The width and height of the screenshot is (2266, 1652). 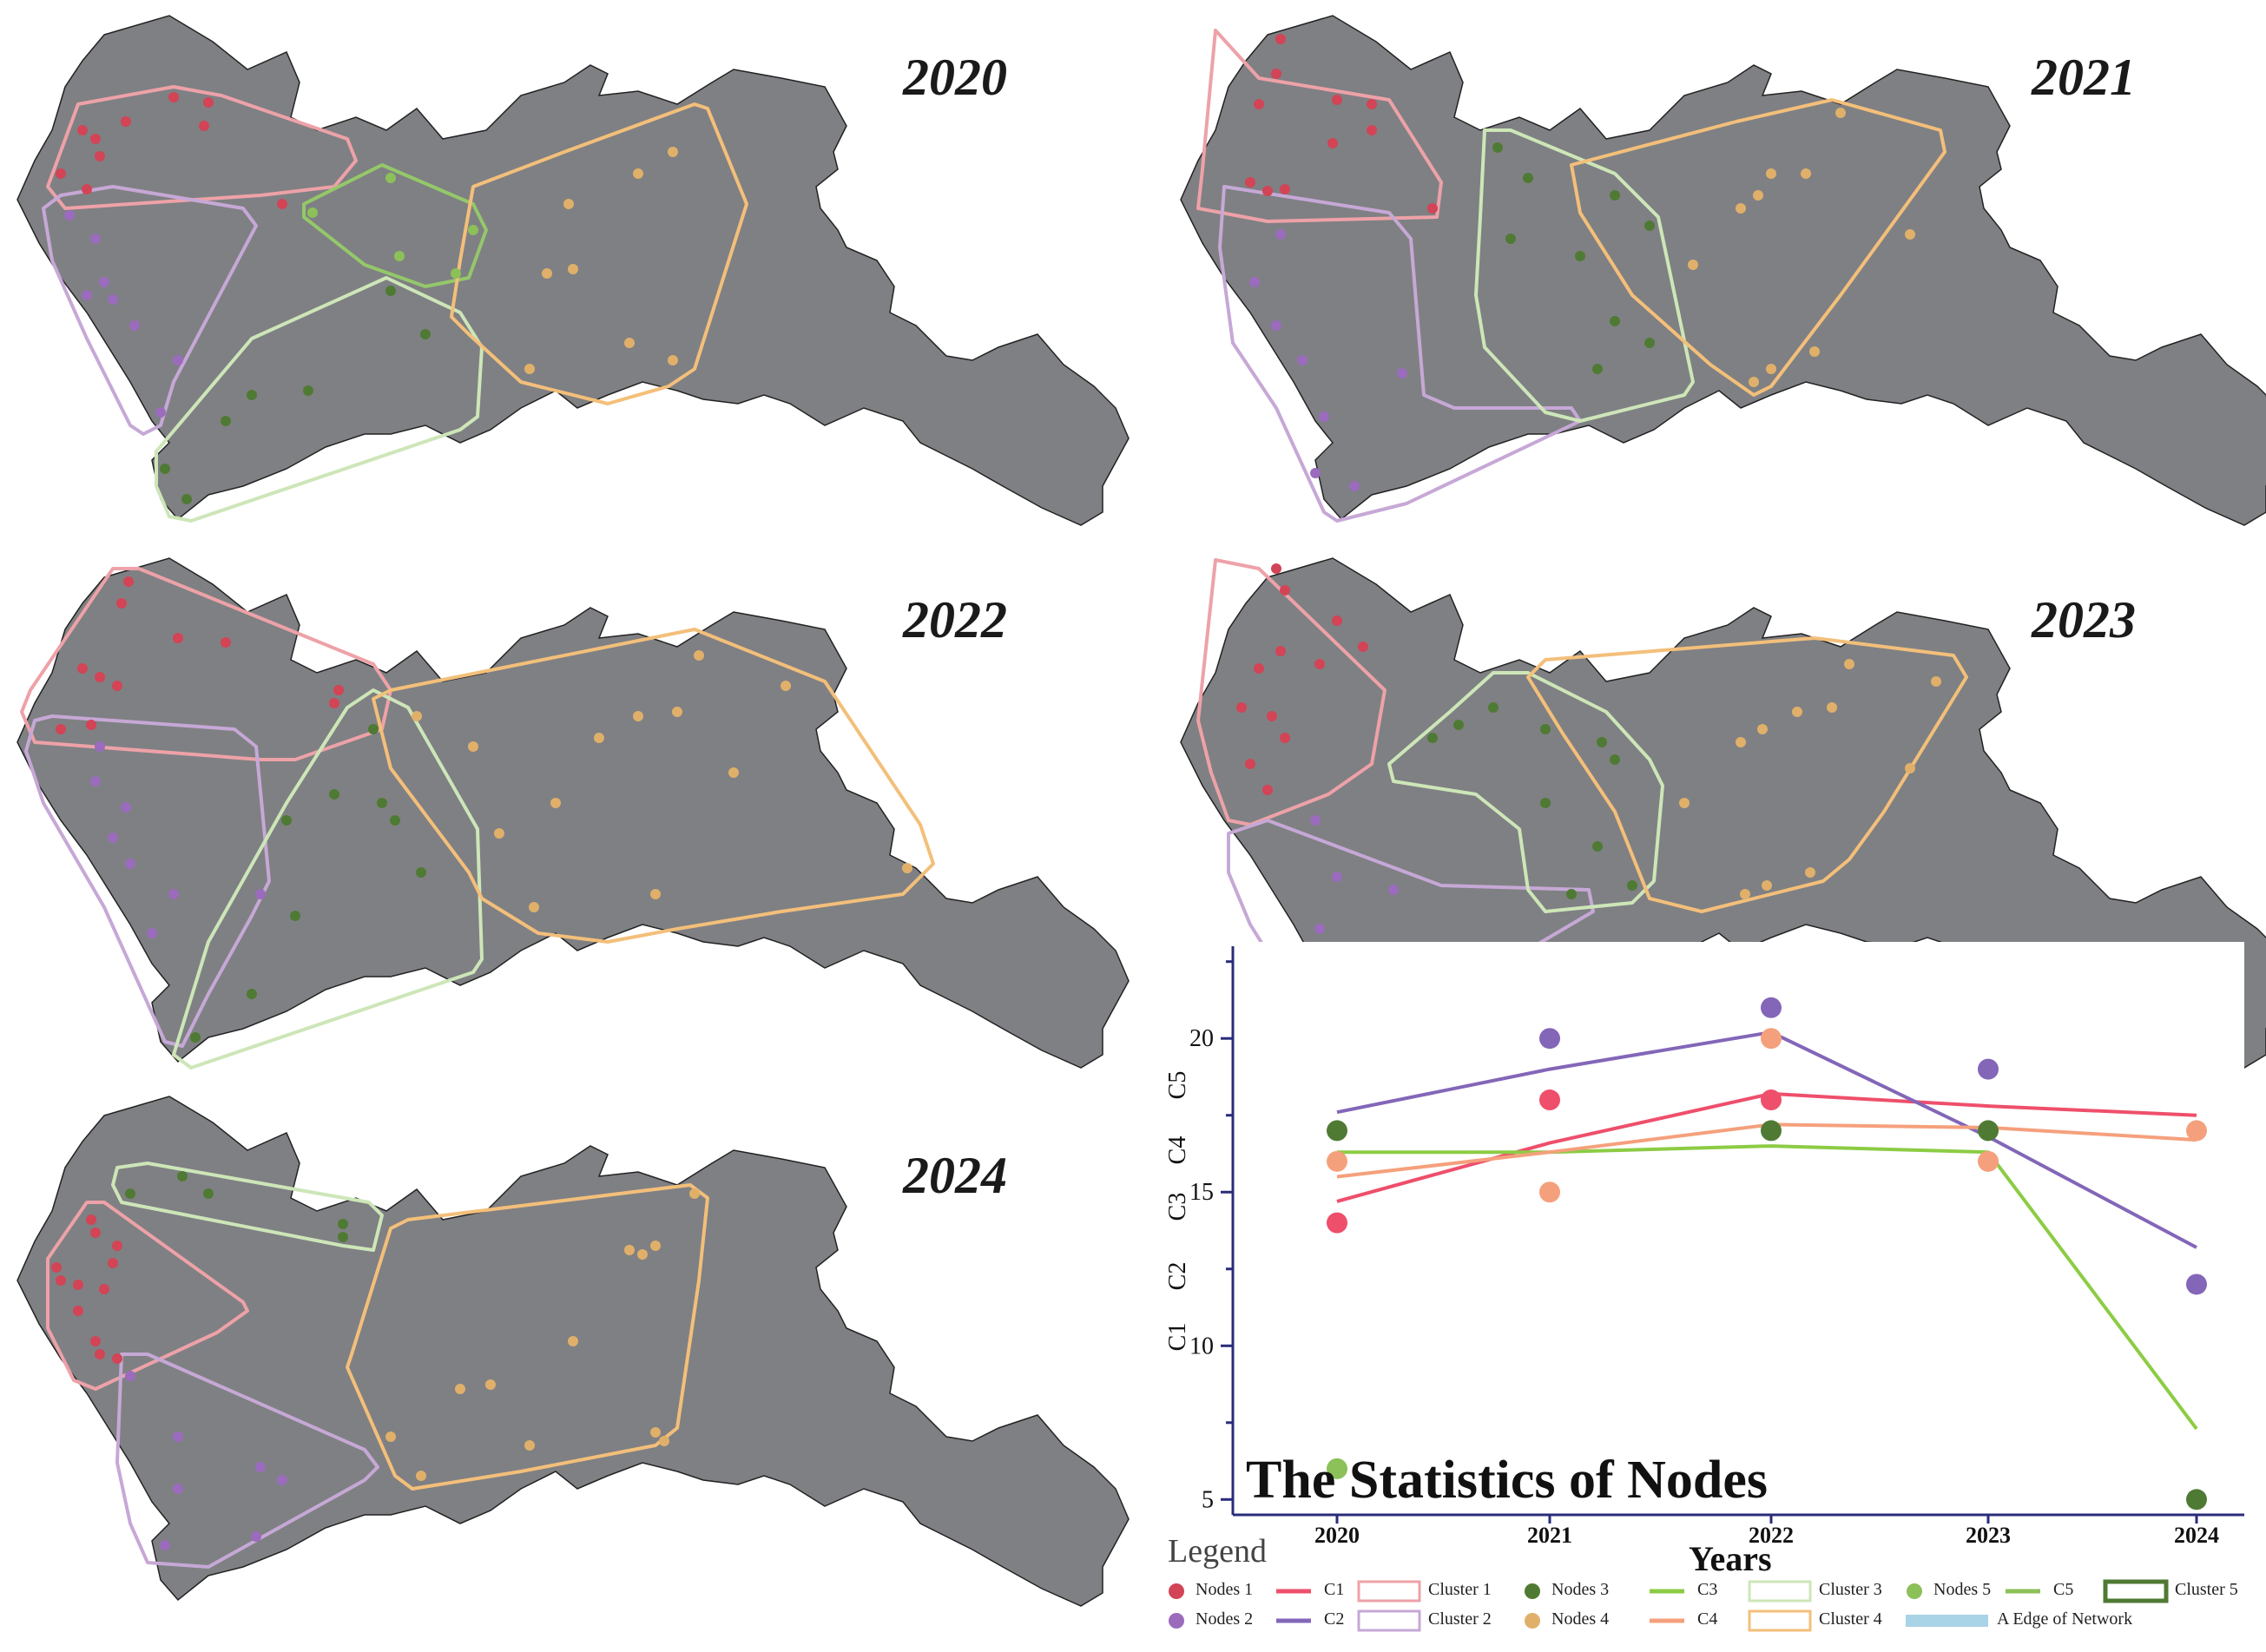 What do you see at coordinates (1177, 1085) in the screenshot?
I see `y-axis-label-c5: C5` at bounding box center [1177, 1085].